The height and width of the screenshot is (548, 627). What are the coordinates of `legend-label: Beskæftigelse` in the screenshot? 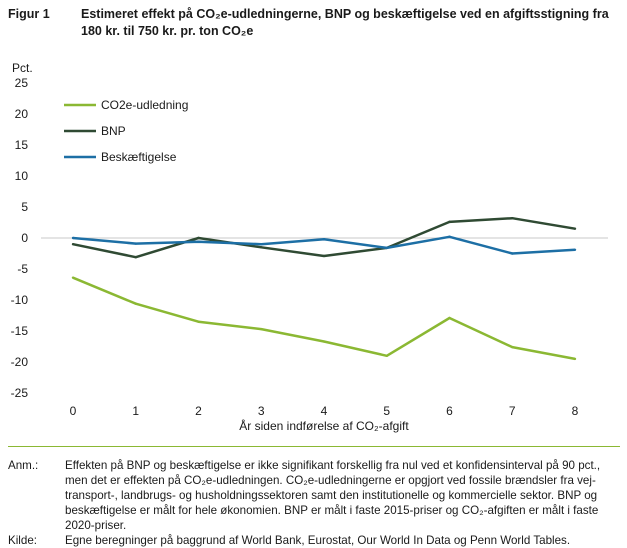 It's located at (139, 157).